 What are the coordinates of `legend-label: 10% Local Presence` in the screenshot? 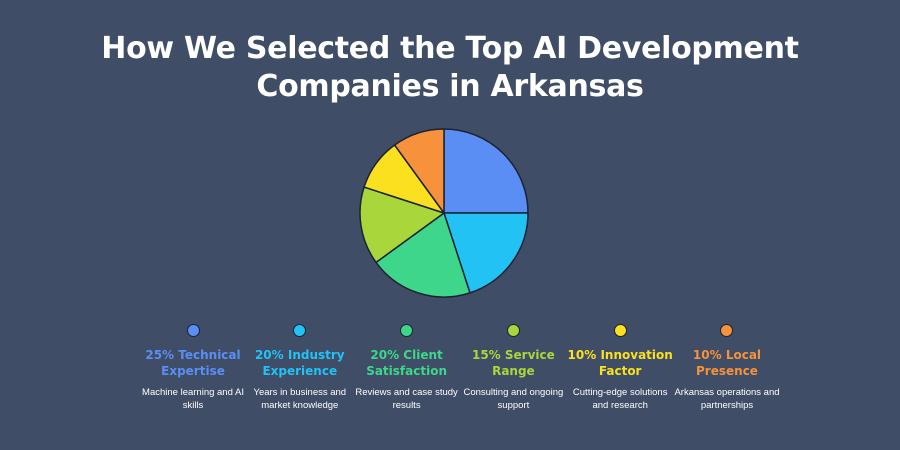 It's located at (727, 363).